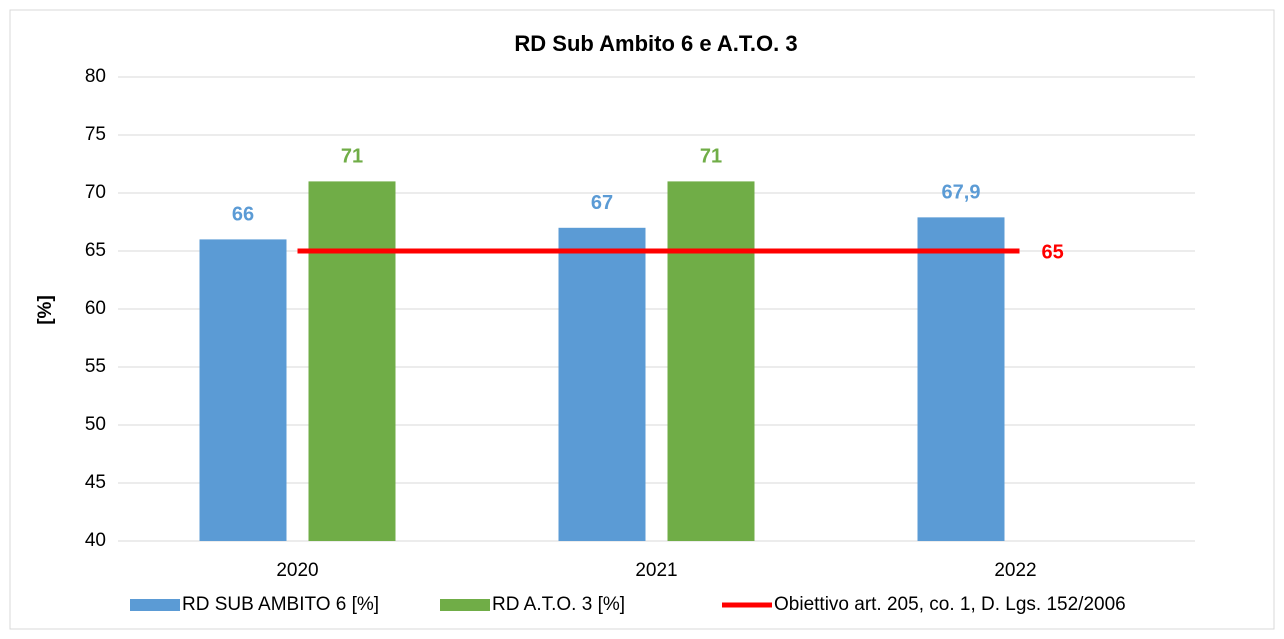 Image resolution: width=1284 pixels, height=639 pixels. What do you see at coordinates (95, 540) in the screenshot?
I see `y-tick-label: 40` at bounding box center [95, 540].